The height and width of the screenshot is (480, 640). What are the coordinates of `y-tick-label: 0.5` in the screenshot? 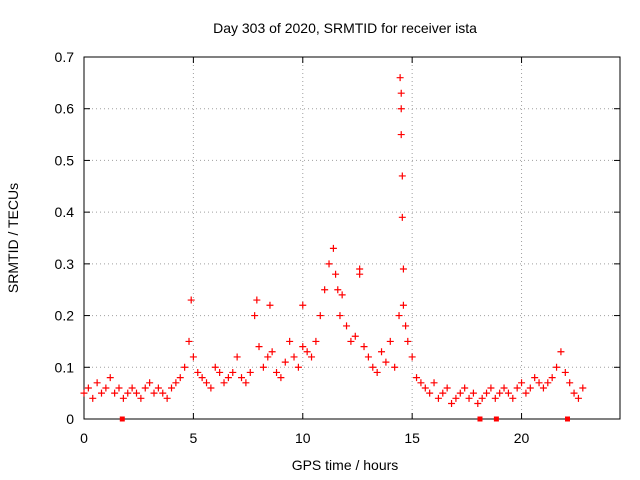 It's located at (65, 160).